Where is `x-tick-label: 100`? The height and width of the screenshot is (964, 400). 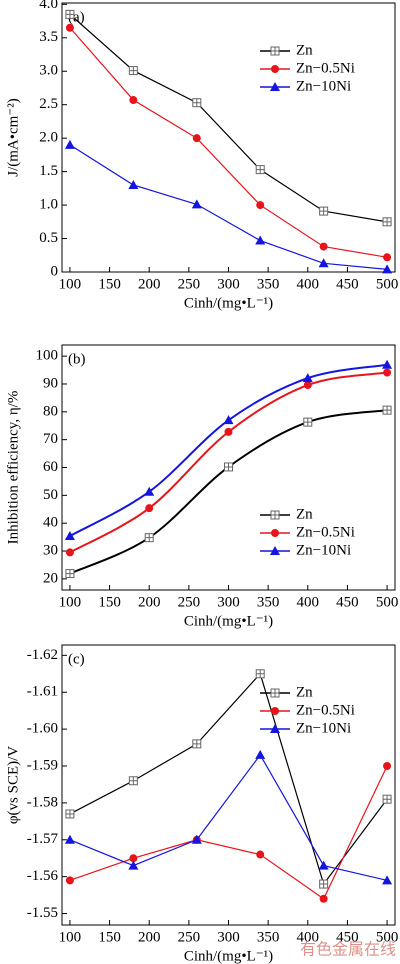
x-tick-label: 100 is located at coordinates (70, 284).